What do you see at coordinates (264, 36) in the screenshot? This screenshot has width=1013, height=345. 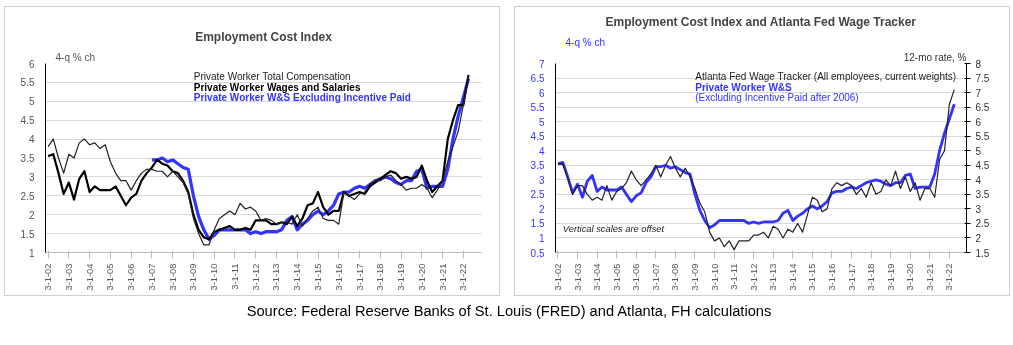 I see `chart-title: Employment Cost Index` at bounding box center [264, 36].